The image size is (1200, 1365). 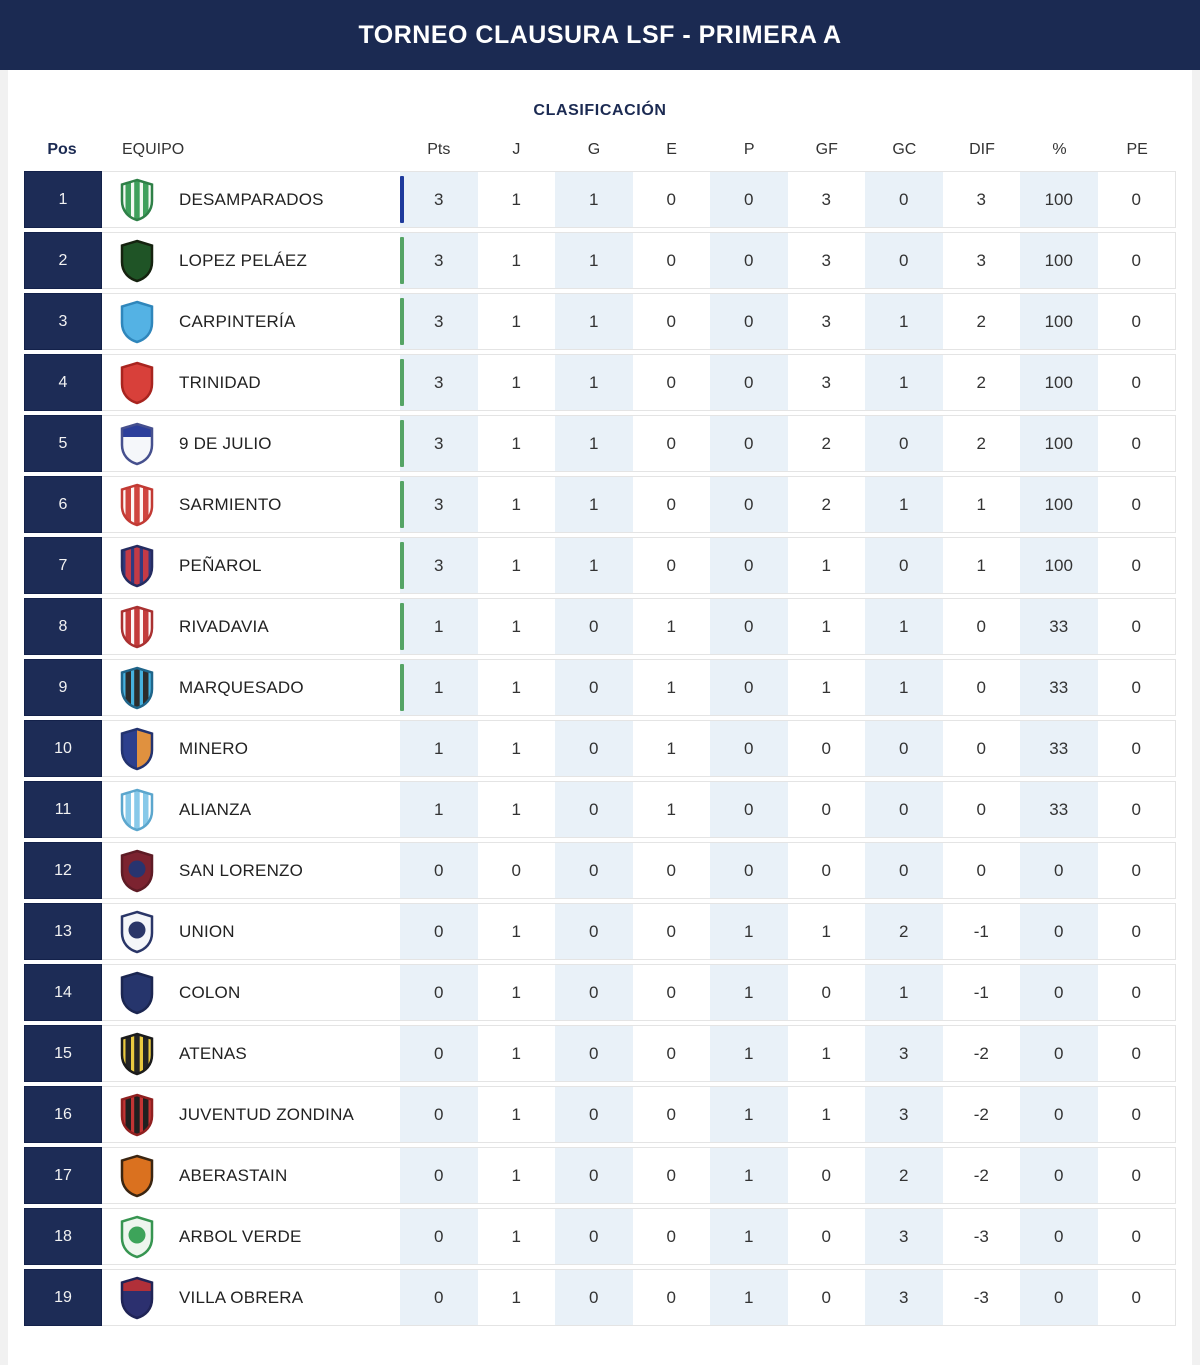 I want to click on team-name: DESAMPARADOS, so click(x=251, y=199).